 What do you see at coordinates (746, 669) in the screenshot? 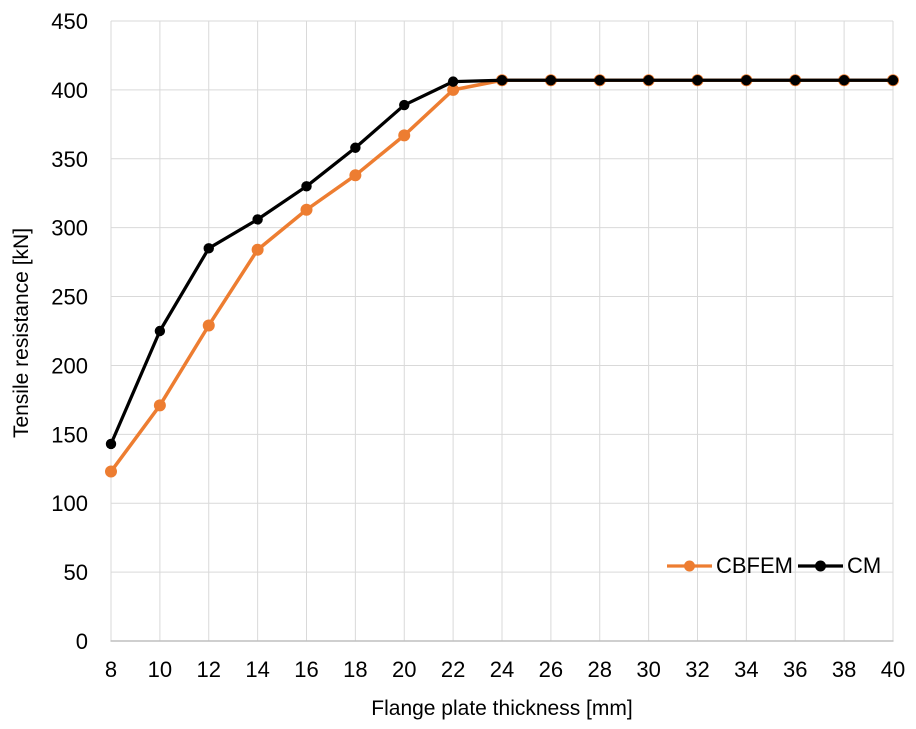
I see `x-tick-label: 34` at bounding box center [746, 669].